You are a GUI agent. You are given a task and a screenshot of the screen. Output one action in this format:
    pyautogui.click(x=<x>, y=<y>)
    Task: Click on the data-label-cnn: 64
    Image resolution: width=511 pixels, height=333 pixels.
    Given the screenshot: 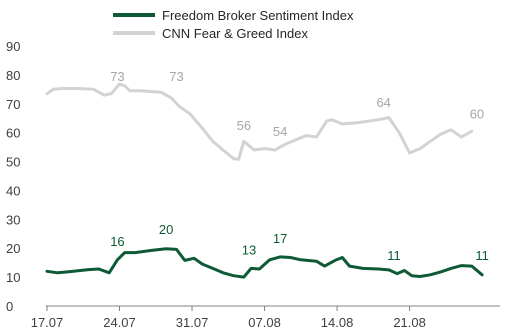 What is the action you would take?
    pyautogui.click(x=383, y=102)
    